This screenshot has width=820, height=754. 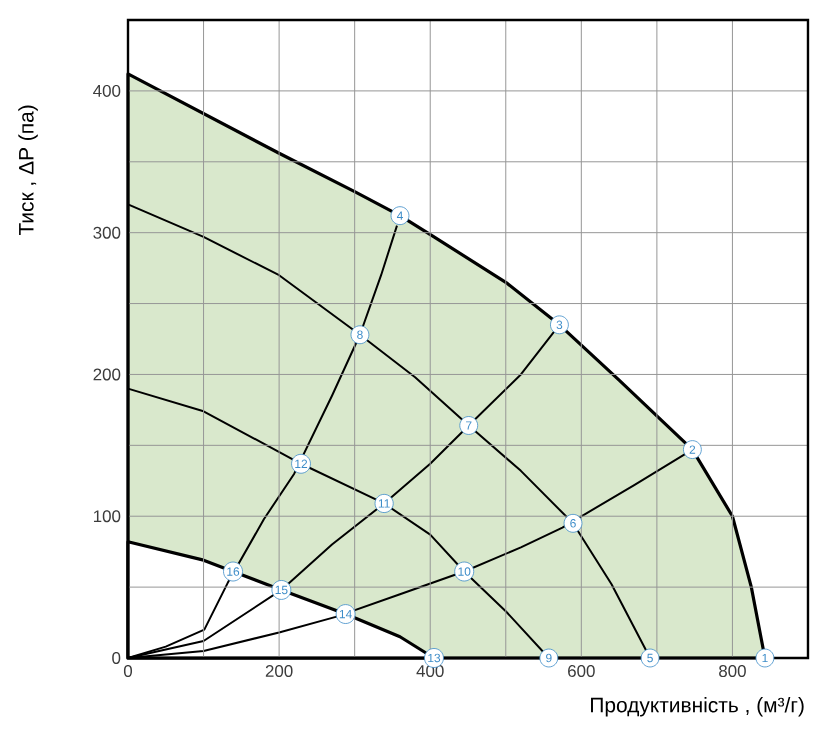 I want to click on y-tick-label: 200, so click(x=107, y=374).